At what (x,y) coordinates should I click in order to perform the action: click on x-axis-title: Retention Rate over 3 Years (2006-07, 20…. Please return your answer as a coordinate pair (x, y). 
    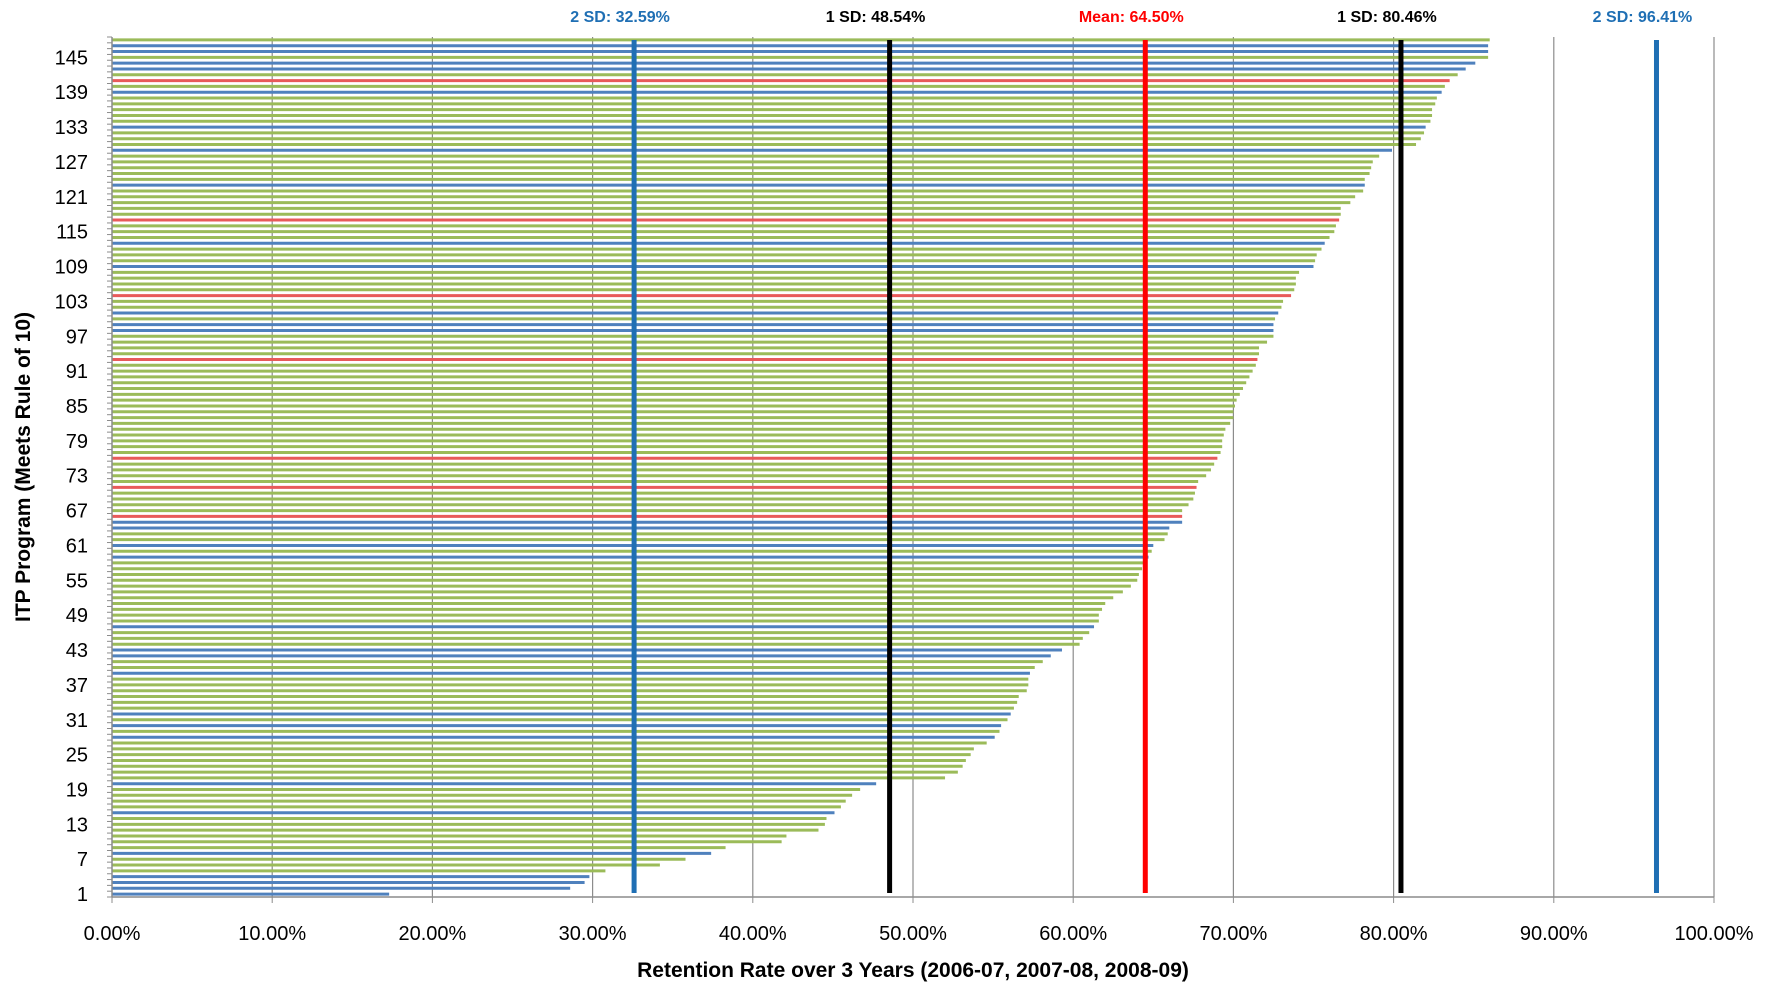
    Looking at the image, I should click on (913, 970).